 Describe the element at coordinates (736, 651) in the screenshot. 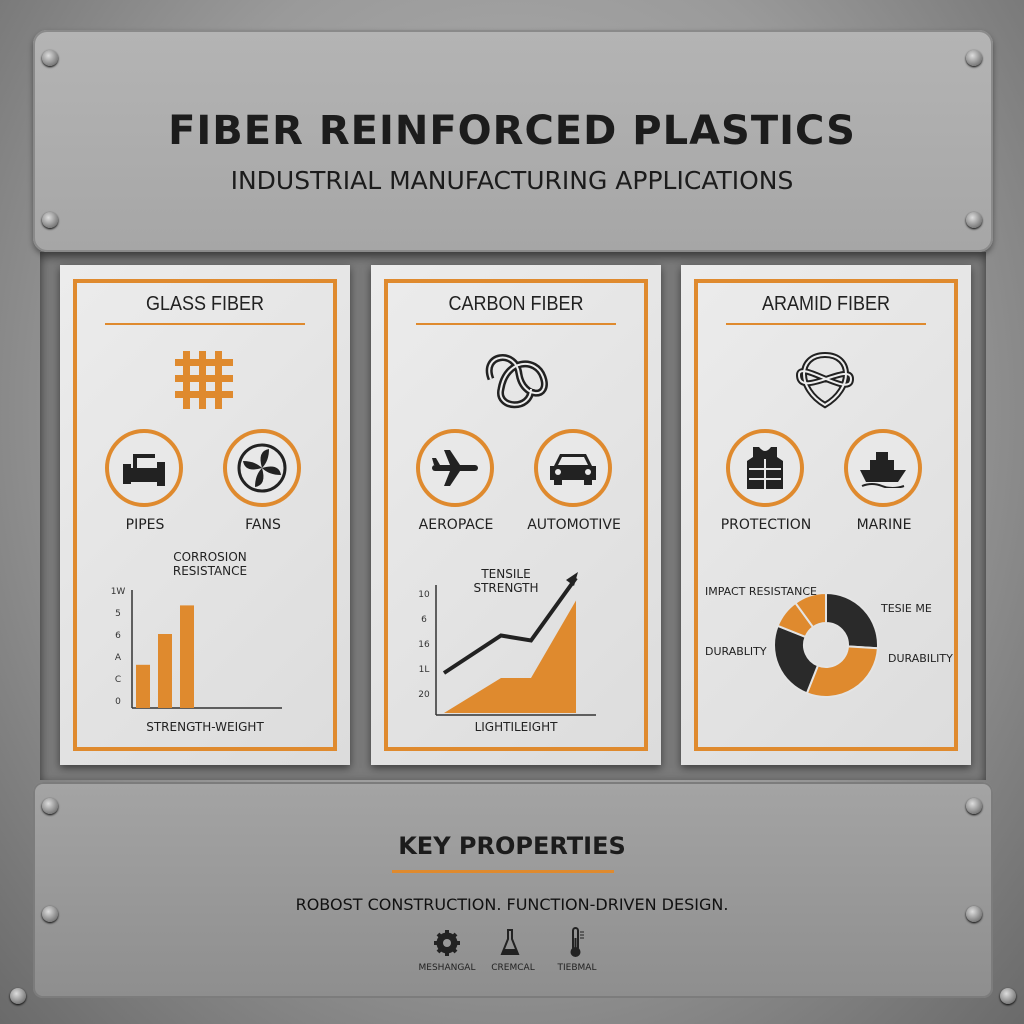

I see `pie-label: DURABLITY` at that location.